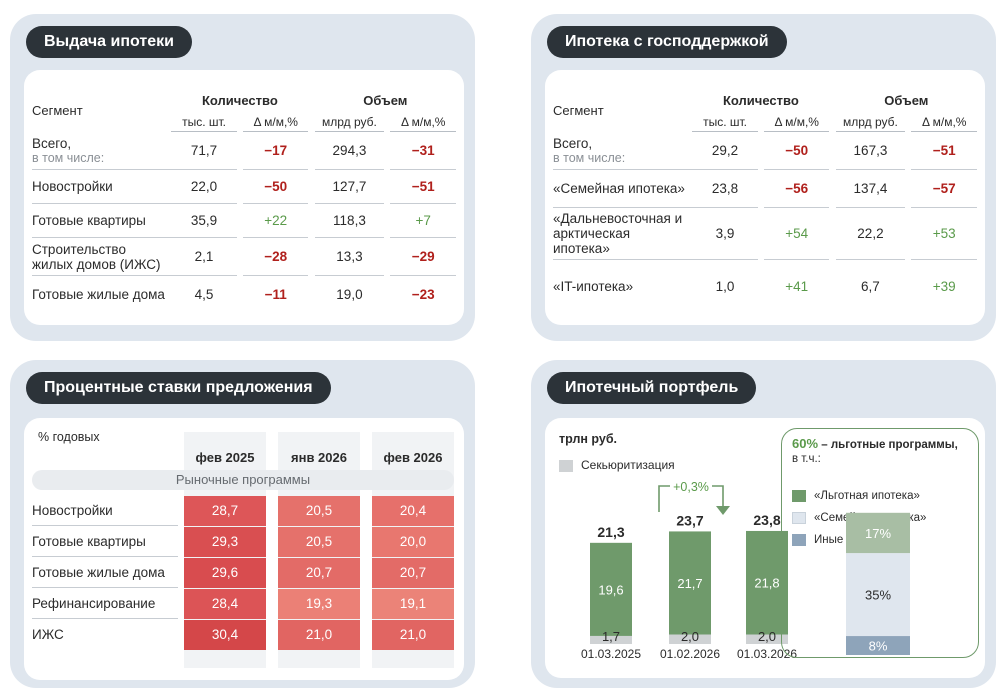  Describe the element at coordinates (689, 520) in the screenshot. I see `bar-total-label: 23,7` at that location.